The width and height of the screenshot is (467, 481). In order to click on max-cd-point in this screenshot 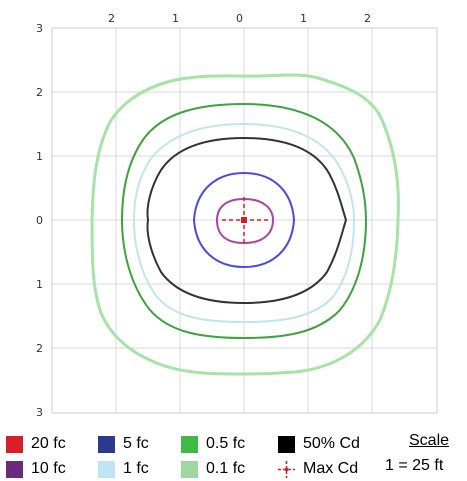, I will do `click(244, 220)`.